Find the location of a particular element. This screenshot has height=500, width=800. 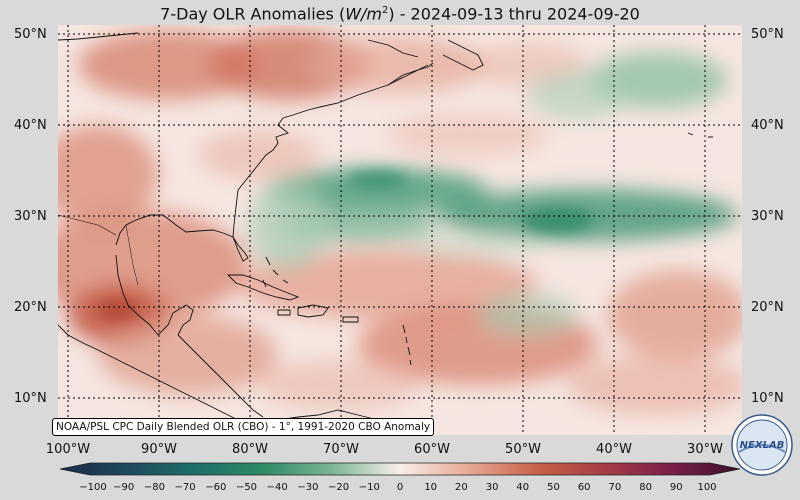

lon-label-40w: 40°W is located at coordinates (614, 449).